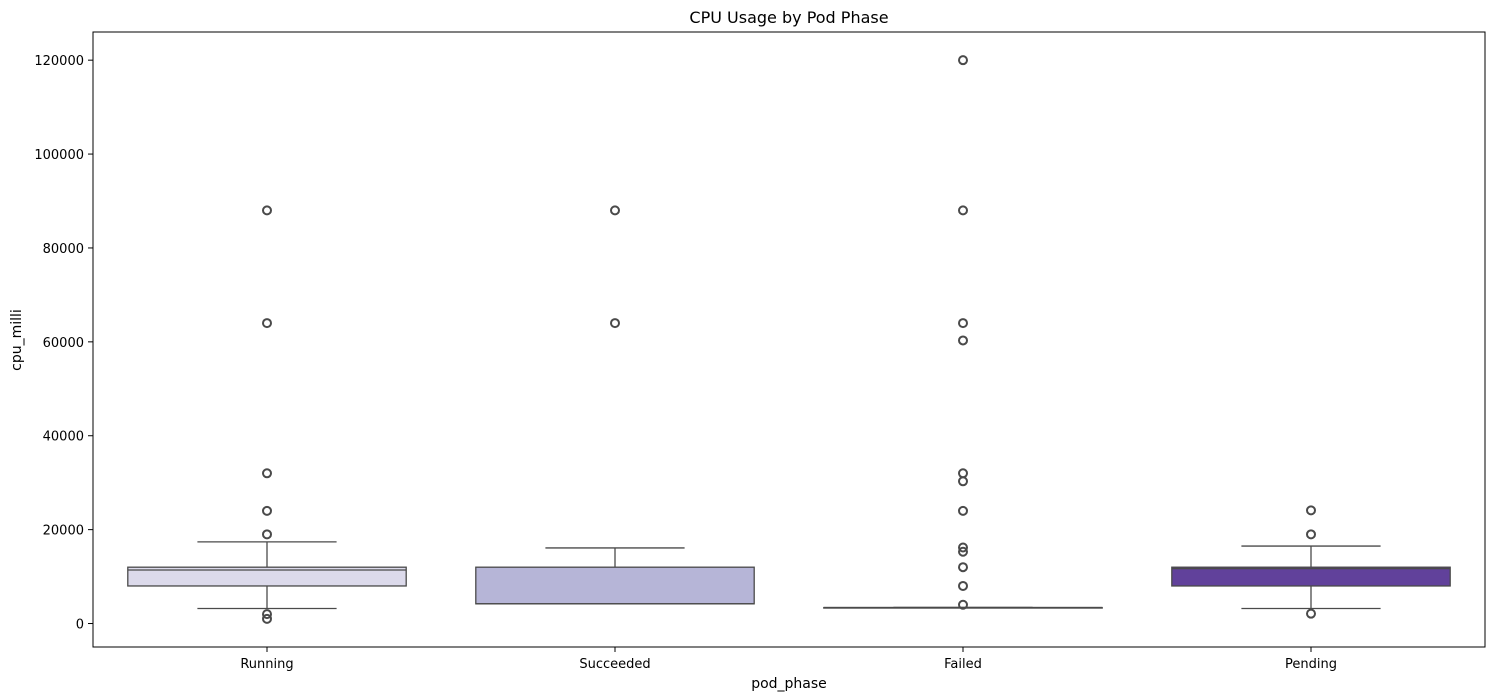 This screenshot has height=700, width=1495. Describe the element at coordinates (615, 585) in the screenshot. I see `box-succeeded` at that location.